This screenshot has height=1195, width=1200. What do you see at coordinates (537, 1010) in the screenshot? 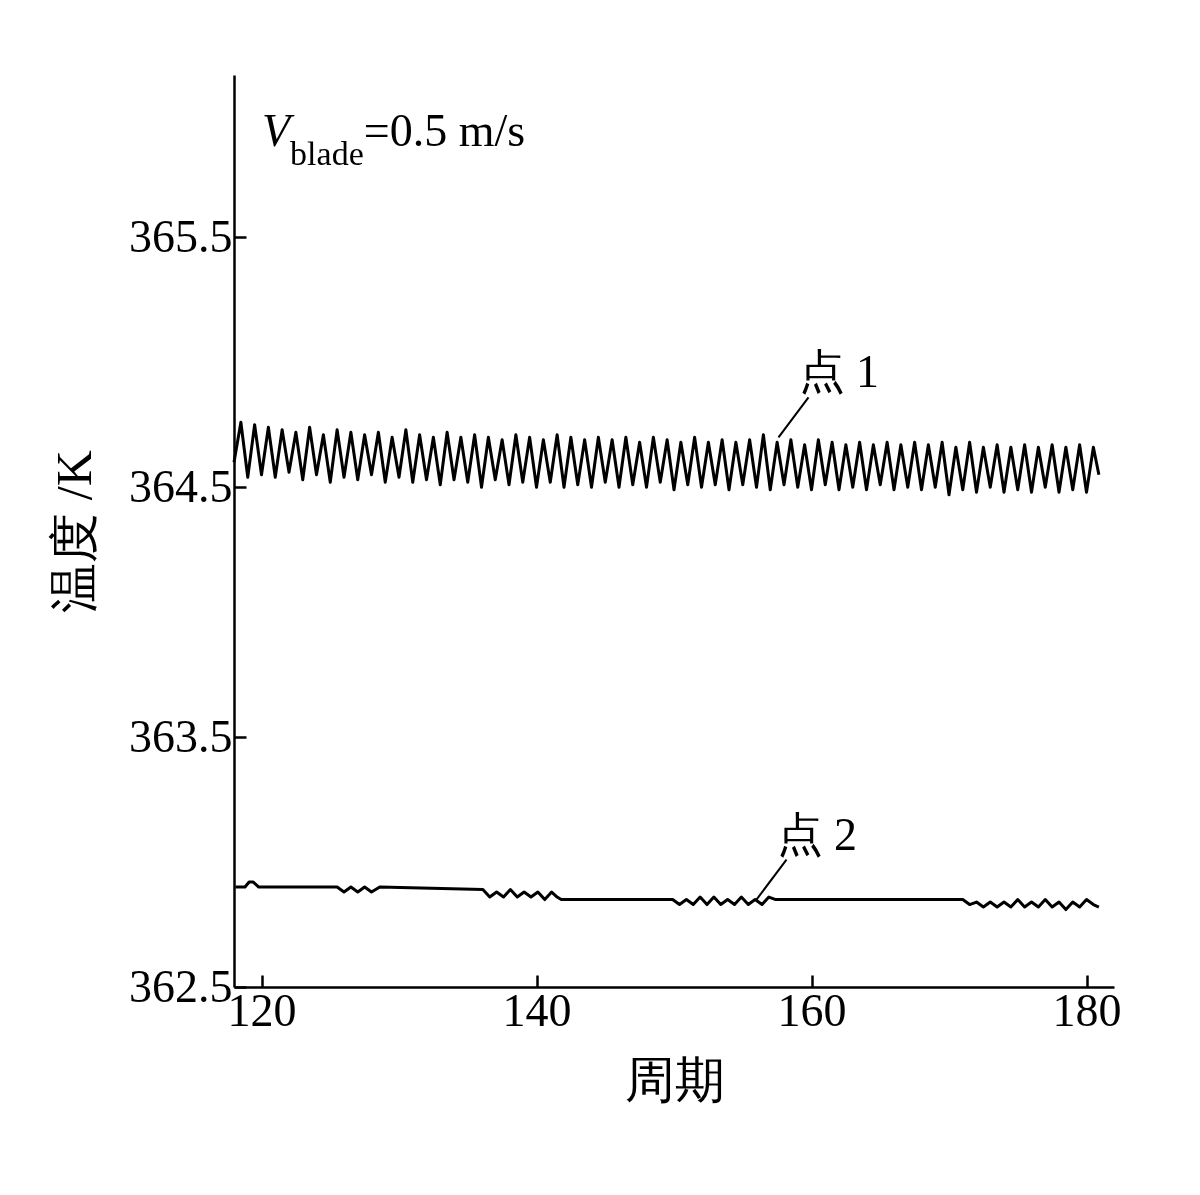
I see `x-tick-label: 140` at bounding box center [537, 1010].